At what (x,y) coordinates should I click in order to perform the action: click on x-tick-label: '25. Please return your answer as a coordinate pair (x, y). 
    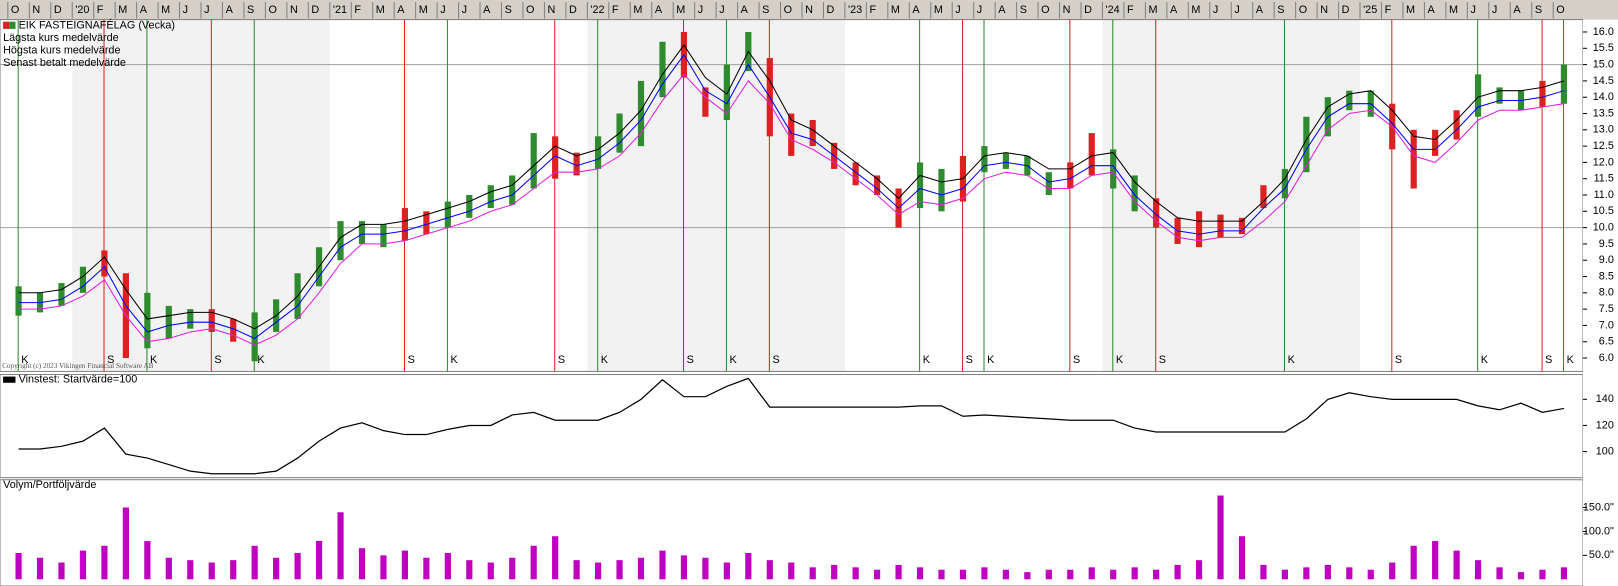
    Looking at the image, I should click on (1370, 10).